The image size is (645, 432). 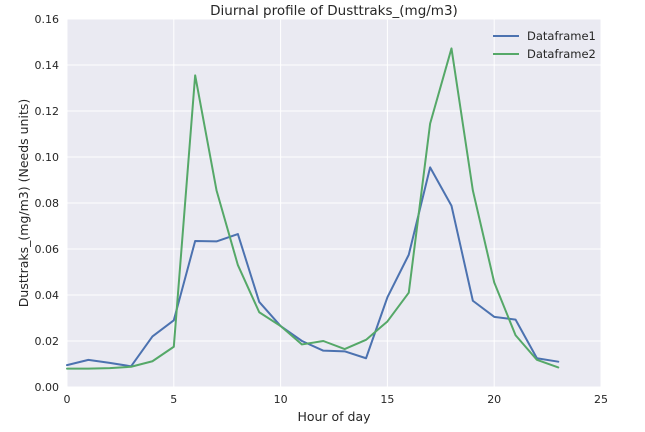 What do you see at coordinates (334, 416) in the screenshot?
I see `x-axis-label: Hour of day` at bounding box center [334, 416].